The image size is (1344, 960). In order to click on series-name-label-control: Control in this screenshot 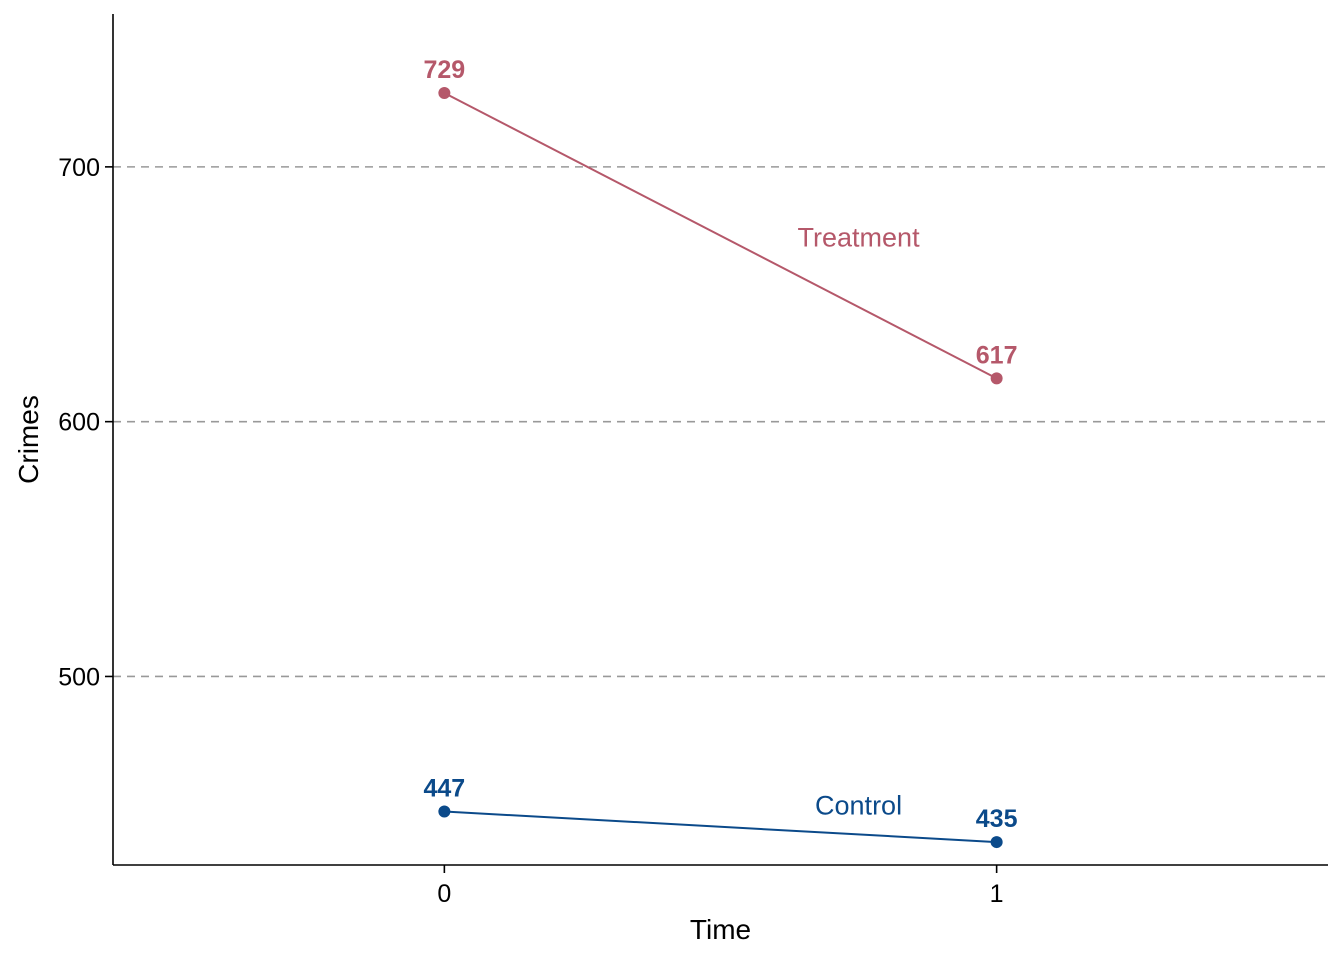, I will do `click(858, 805)`.